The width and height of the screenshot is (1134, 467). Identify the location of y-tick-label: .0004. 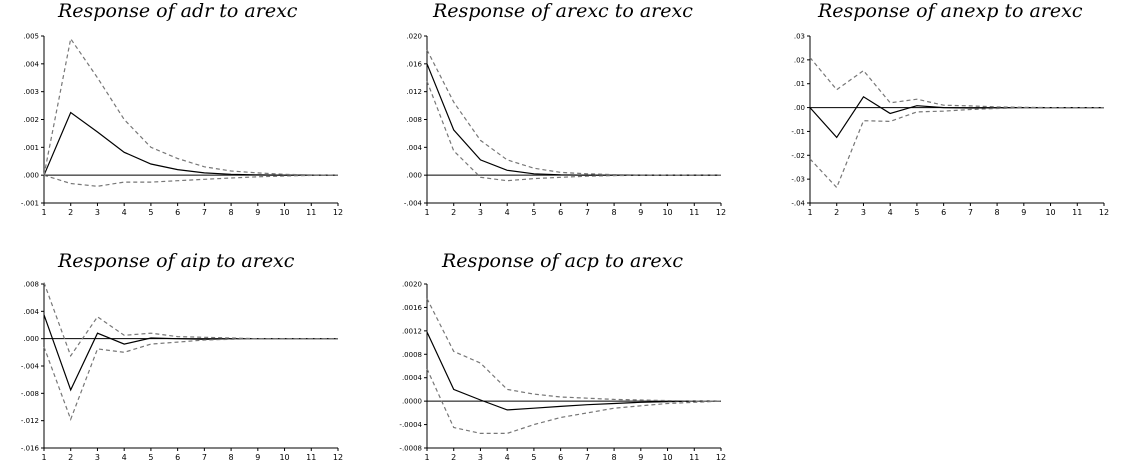
(412, 378).